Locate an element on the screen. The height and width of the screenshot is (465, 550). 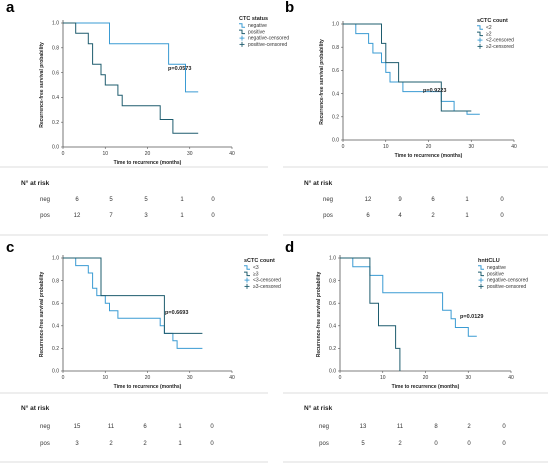
legend-entry: <3 is located at coordinates (256, 268).